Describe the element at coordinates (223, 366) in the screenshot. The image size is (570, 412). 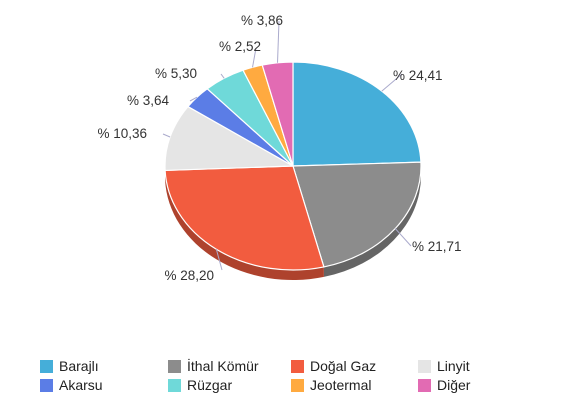
I see `legend-label: İthal Kömür` at that location.